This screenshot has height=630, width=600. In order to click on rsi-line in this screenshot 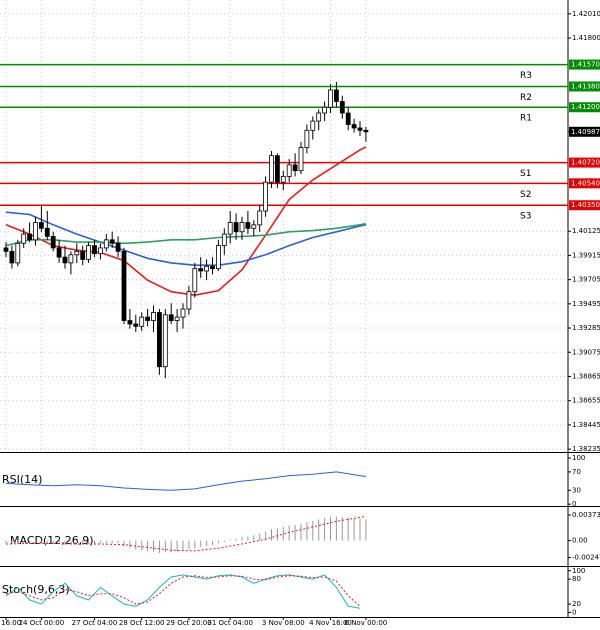, I will do `click(185, 481)`.